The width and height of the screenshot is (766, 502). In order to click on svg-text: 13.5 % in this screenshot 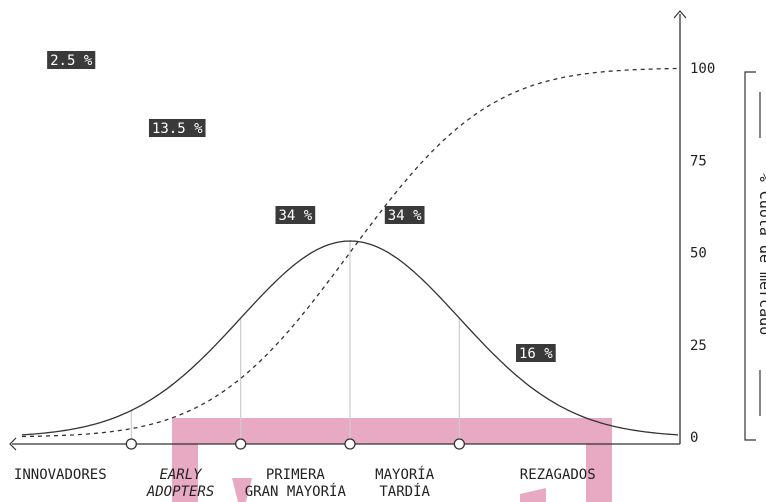, I will do `click(177, 129)`.